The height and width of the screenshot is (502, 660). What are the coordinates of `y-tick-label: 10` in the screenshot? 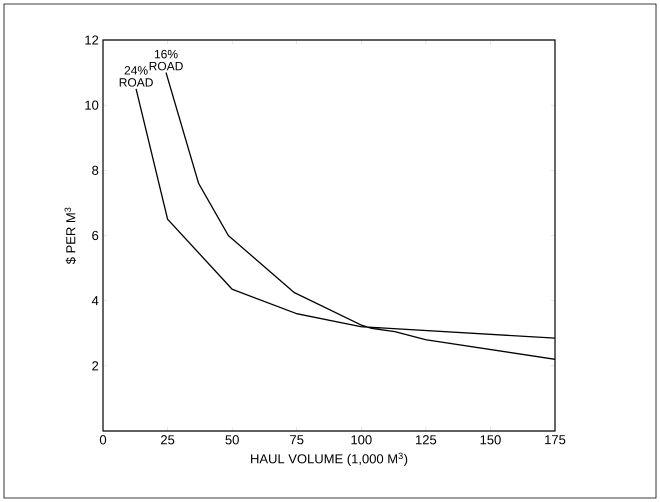 It's located at (91, 105).